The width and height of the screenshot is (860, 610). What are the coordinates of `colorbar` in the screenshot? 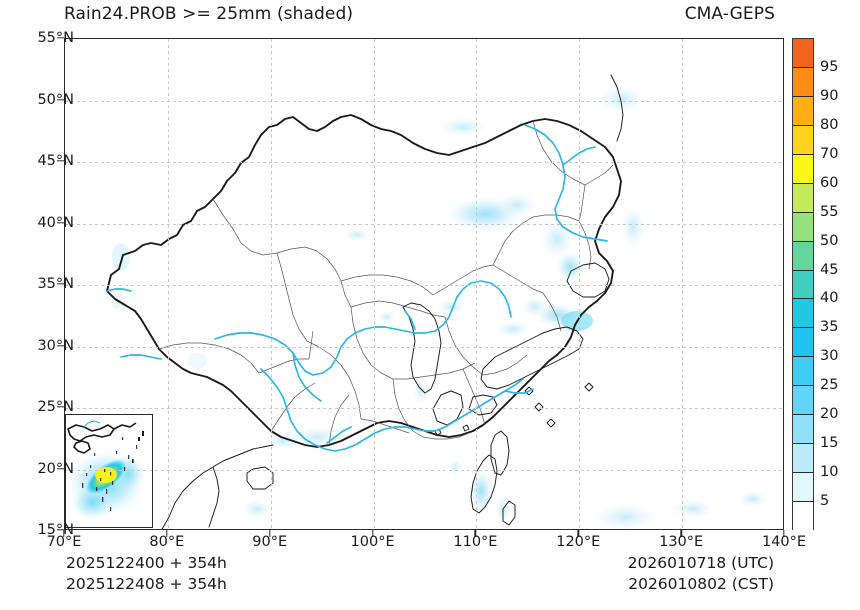 It's located at (803, 284).